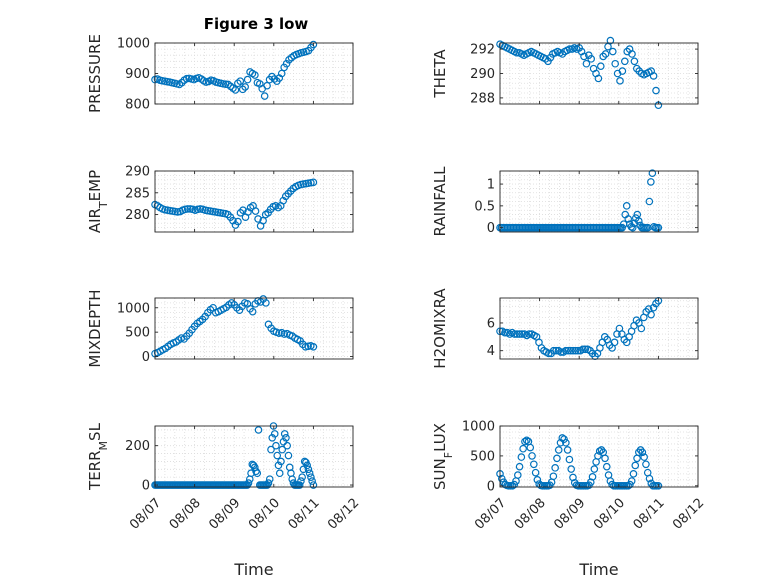 This screenshot has height=583, width=778. I want to click on y-tick-label: 6, so click(491, 323).